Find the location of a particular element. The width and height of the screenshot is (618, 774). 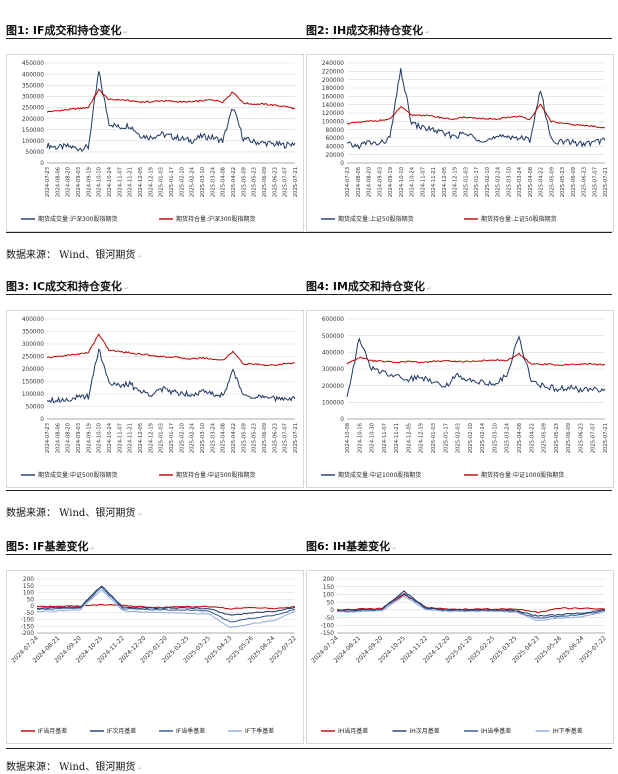

y-tick-label: 120000 is located at coordinates (333, 114).